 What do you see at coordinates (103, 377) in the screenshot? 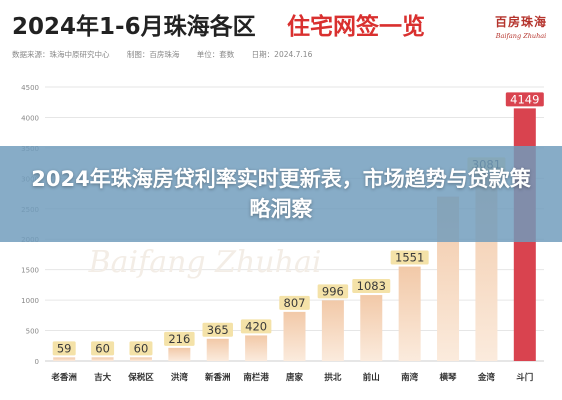
I see `category-label: 吉大` at bounding box center [103, 377].